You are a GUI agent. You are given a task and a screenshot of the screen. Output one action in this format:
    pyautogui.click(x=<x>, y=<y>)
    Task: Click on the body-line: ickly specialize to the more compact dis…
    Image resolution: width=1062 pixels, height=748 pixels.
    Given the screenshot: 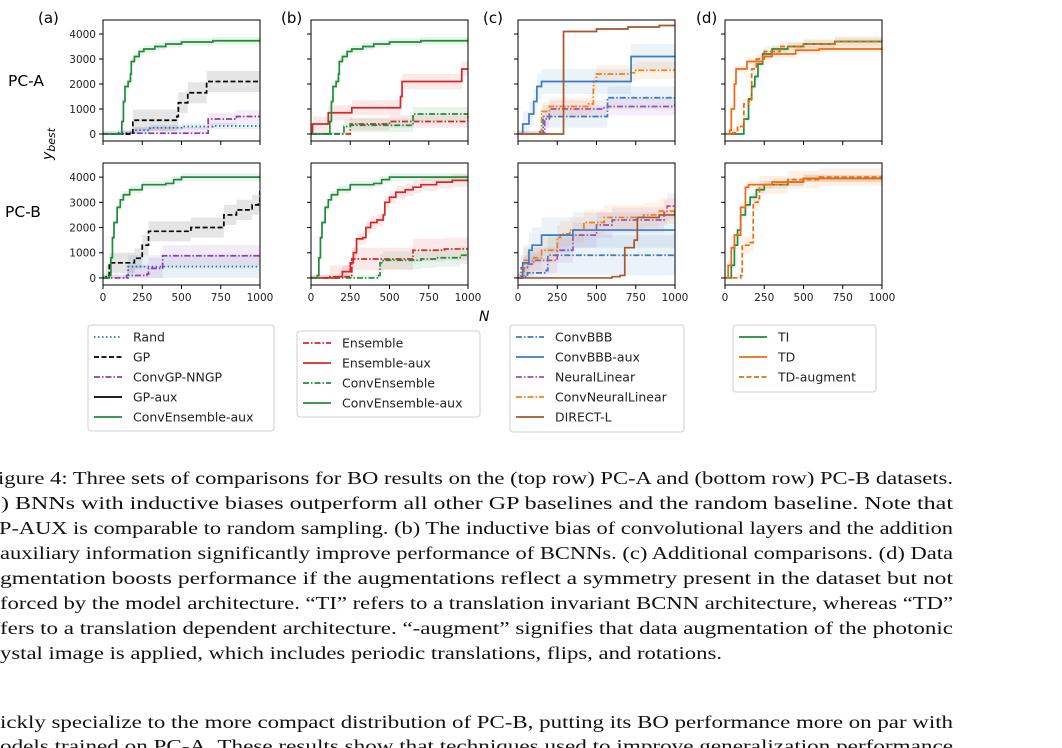 What is the action you would take?
    pyautogui.click(x=476, y=722)
    